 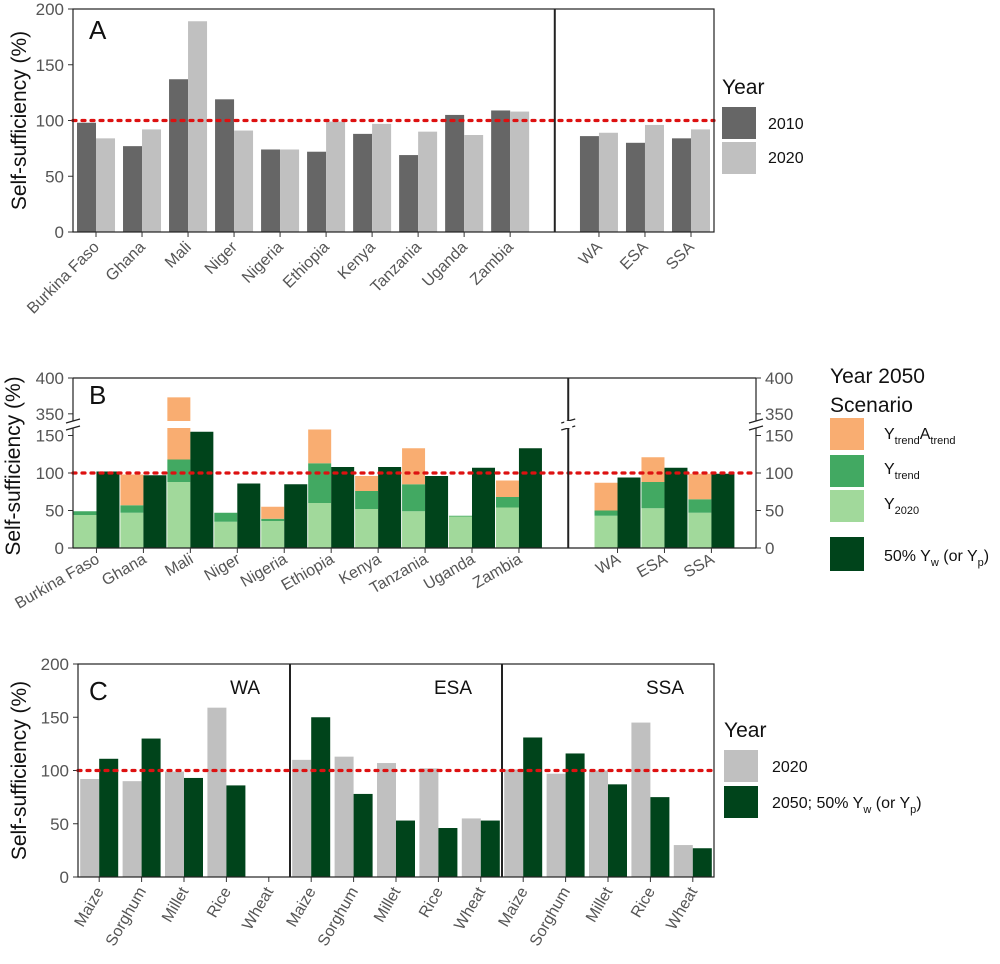 What do you see at coordinates (449, 572) in the screenshot?
I see `panel-b-xlabel-uganda: Uganda` at bounding box center [449, 572].